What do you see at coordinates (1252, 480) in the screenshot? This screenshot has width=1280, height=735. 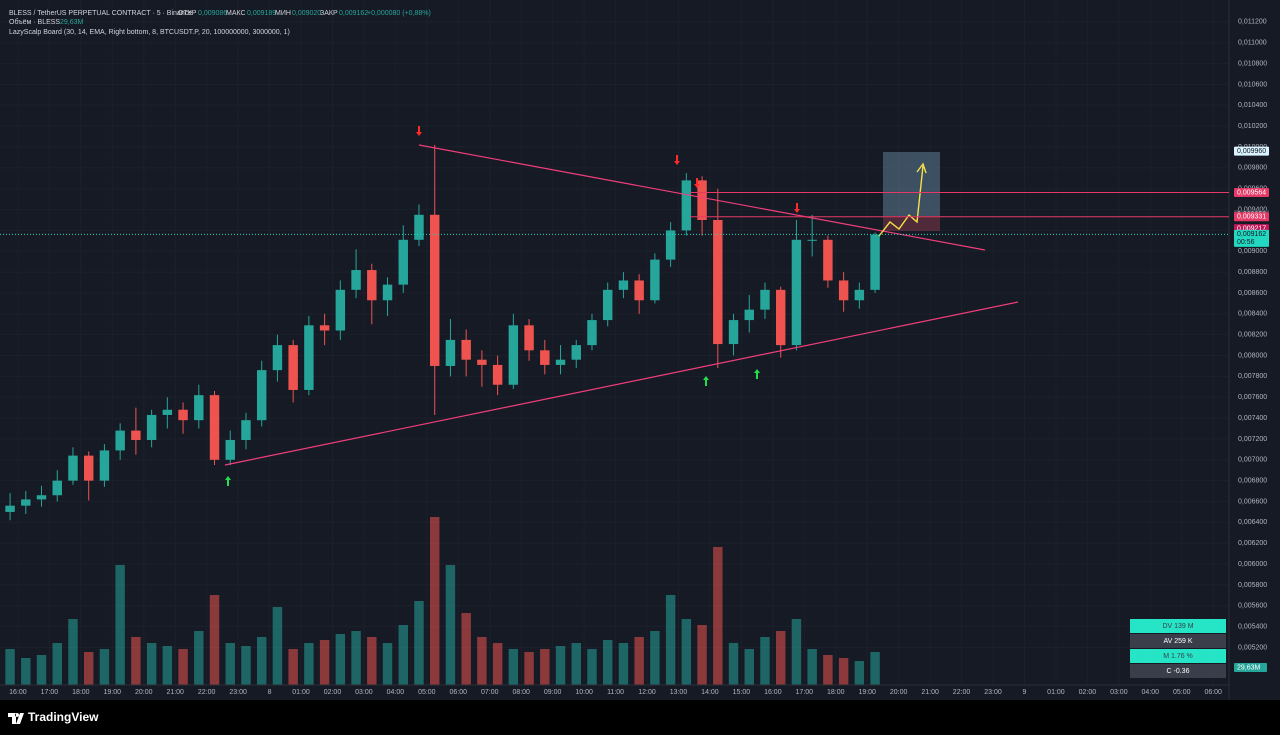 I see `y-tick-label: 0,006800` at bounding box center [1252, 480].